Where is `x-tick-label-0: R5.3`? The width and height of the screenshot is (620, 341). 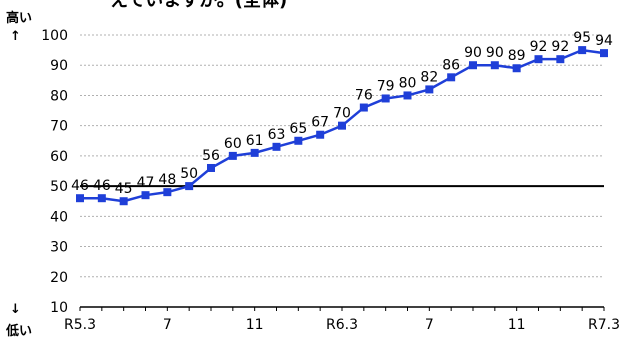
x-tick-label-0: R5.3 is located at coordinates (80, 325).